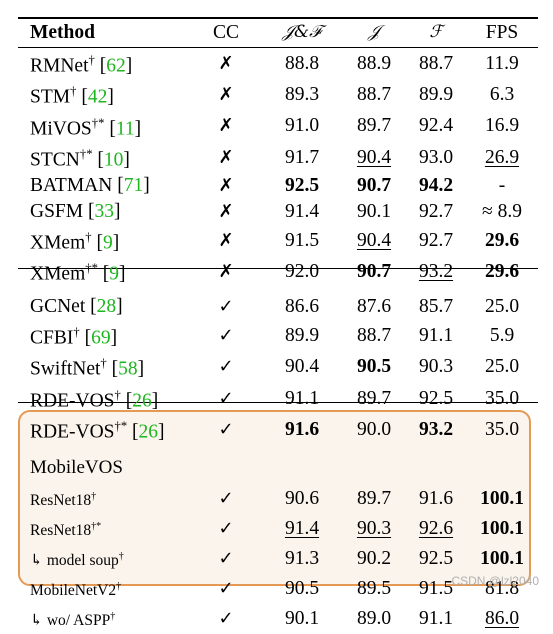  I want to click on f-cell: 88.7, so click(436, 63).